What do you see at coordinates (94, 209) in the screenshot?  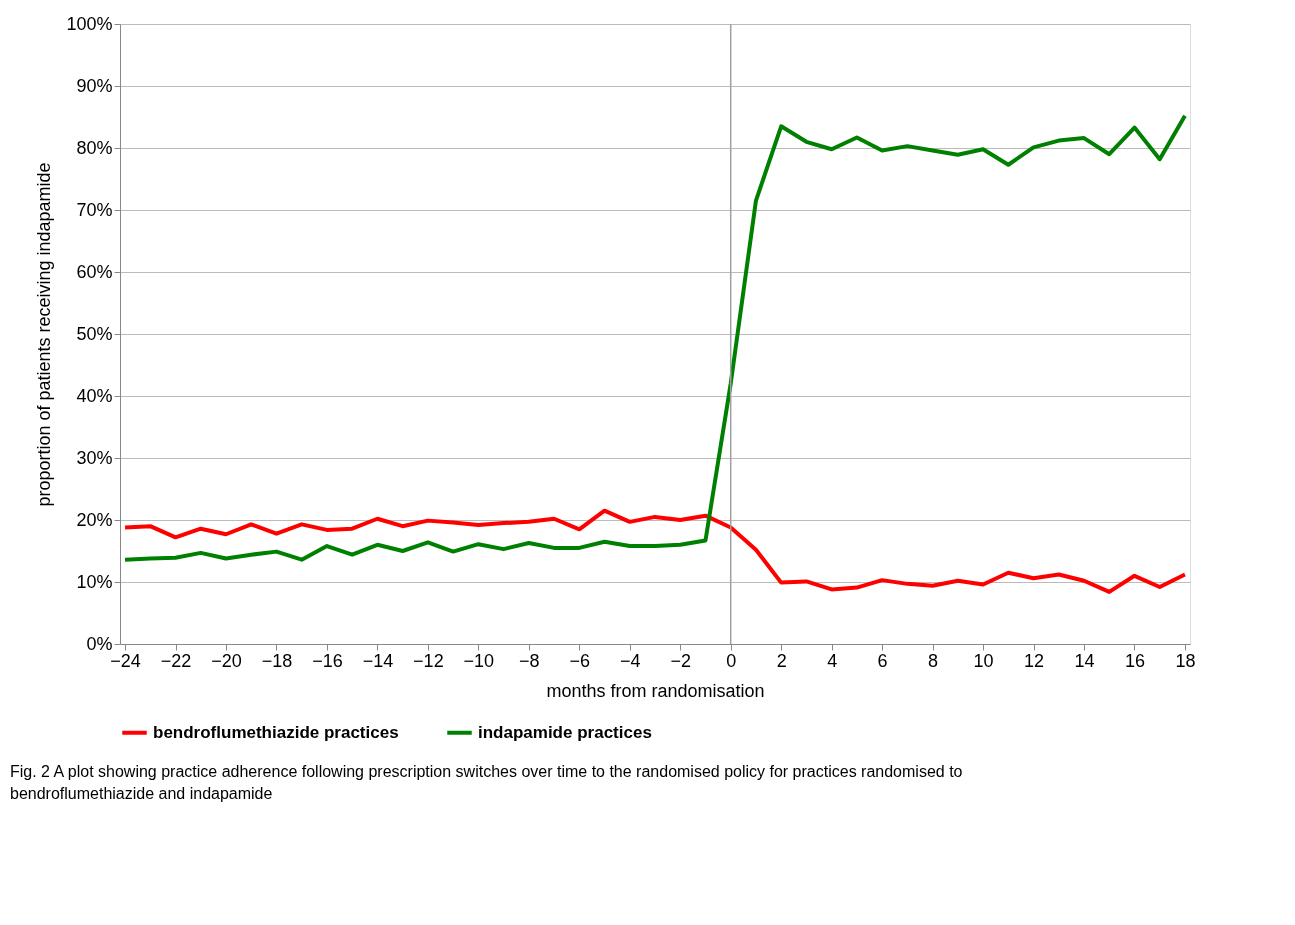 I see `y-tick-label: 70%` at bounding box center [94, 209].